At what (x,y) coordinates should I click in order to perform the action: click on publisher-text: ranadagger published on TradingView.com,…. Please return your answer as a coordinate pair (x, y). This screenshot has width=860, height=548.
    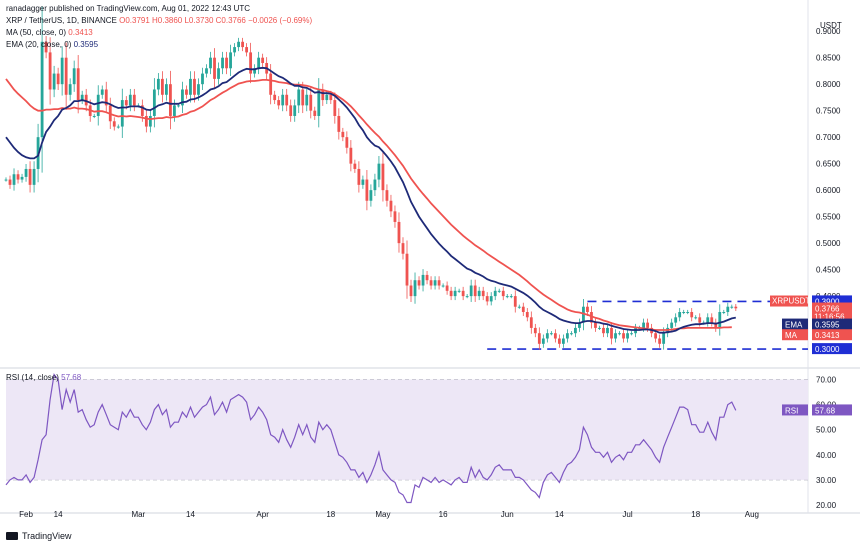
    Looking at the image, I should click on (128, 8).